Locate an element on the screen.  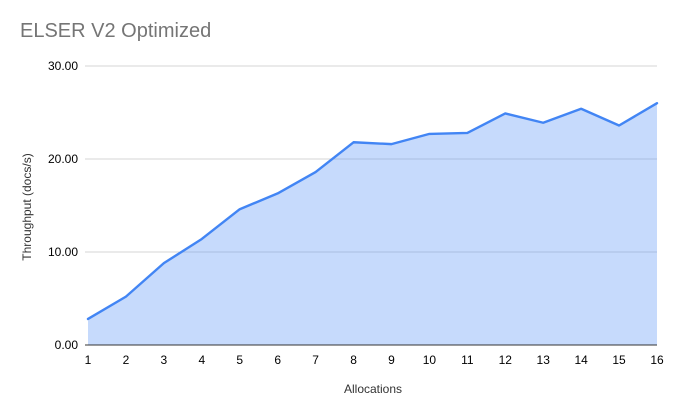
x-tick-label: 2 is located at coordinates (126, 360).